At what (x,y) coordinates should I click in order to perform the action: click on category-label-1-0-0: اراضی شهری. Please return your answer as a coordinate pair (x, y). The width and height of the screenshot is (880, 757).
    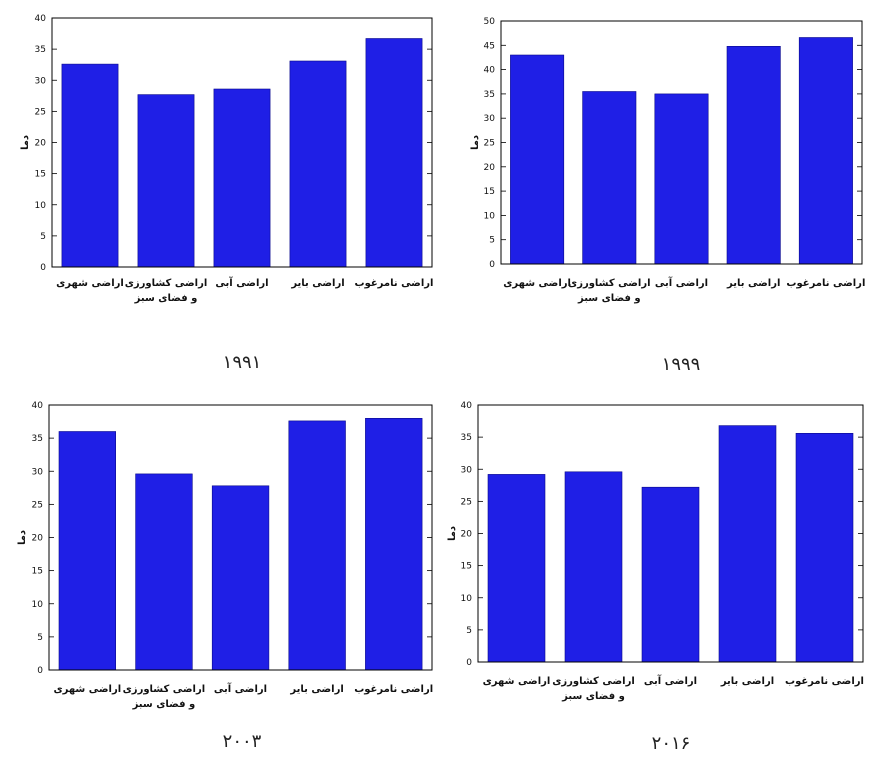
    Looking at the image, I should click on (537, 283).